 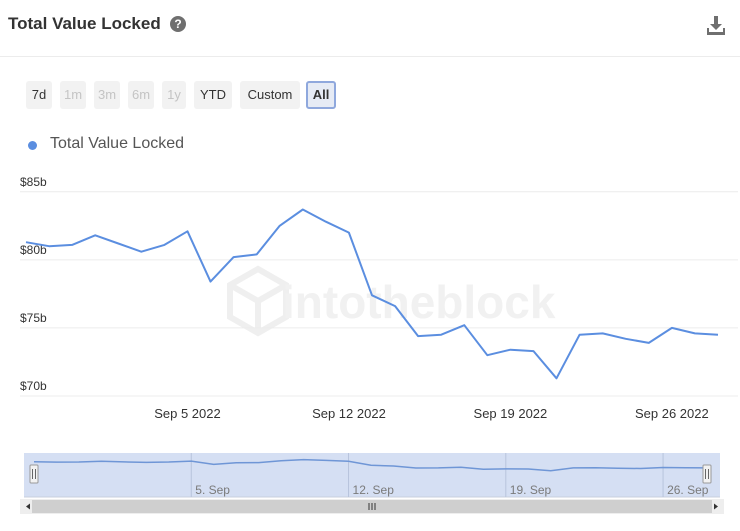 I want to click on watermark-text: intotheblock, so click(x=419, y=302).